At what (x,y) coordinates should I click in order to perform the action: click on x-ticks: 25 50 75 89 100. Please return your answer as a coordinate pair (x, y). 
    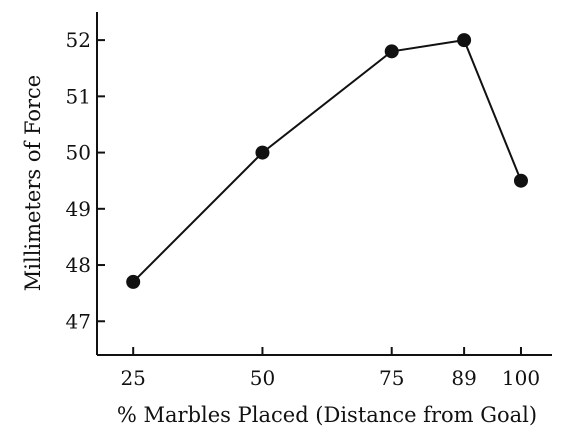
    Looking at the image, I should click on (330, 368).